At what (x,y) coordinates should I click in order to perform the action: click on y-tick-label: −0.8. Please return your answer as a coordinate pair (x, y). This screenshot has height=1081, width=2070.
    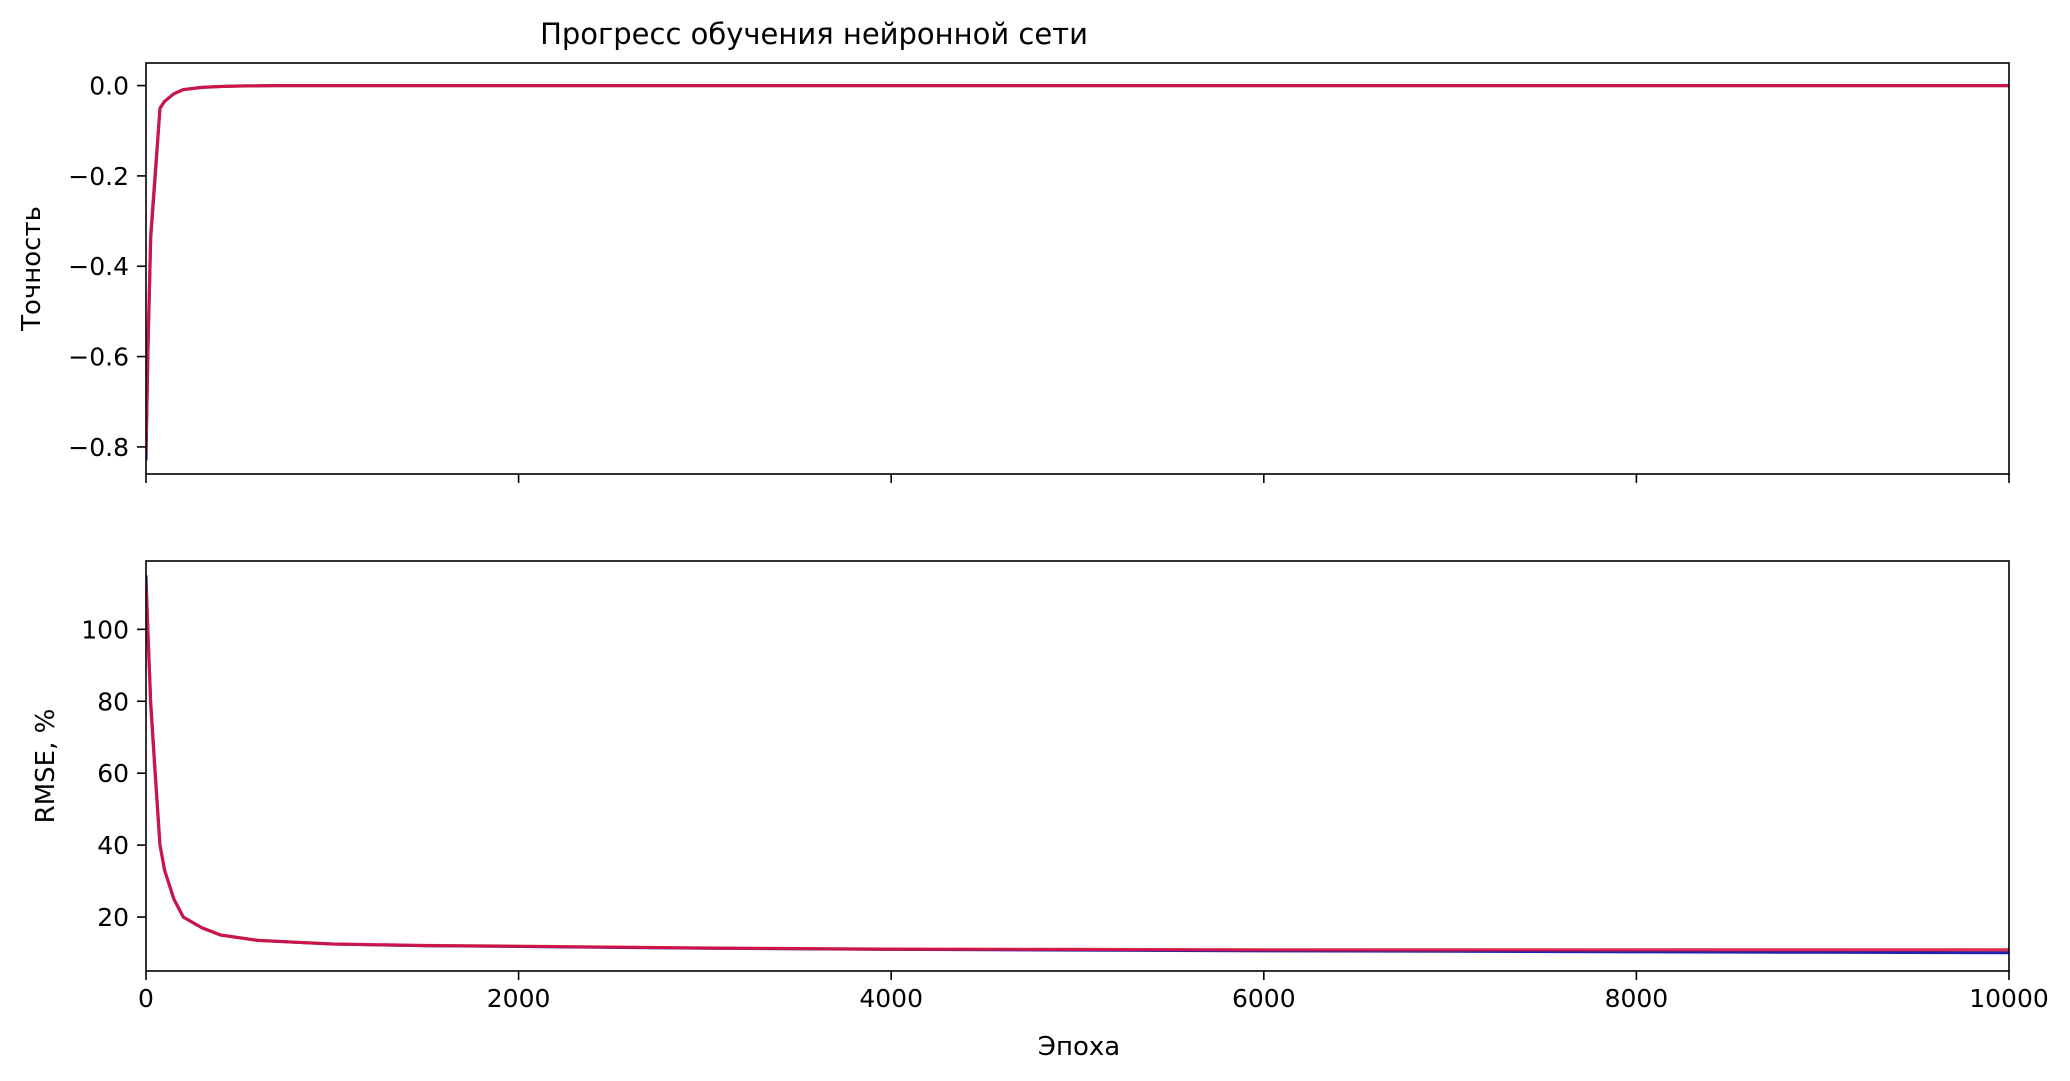
    Looking at the image, I should click on (98, 447).